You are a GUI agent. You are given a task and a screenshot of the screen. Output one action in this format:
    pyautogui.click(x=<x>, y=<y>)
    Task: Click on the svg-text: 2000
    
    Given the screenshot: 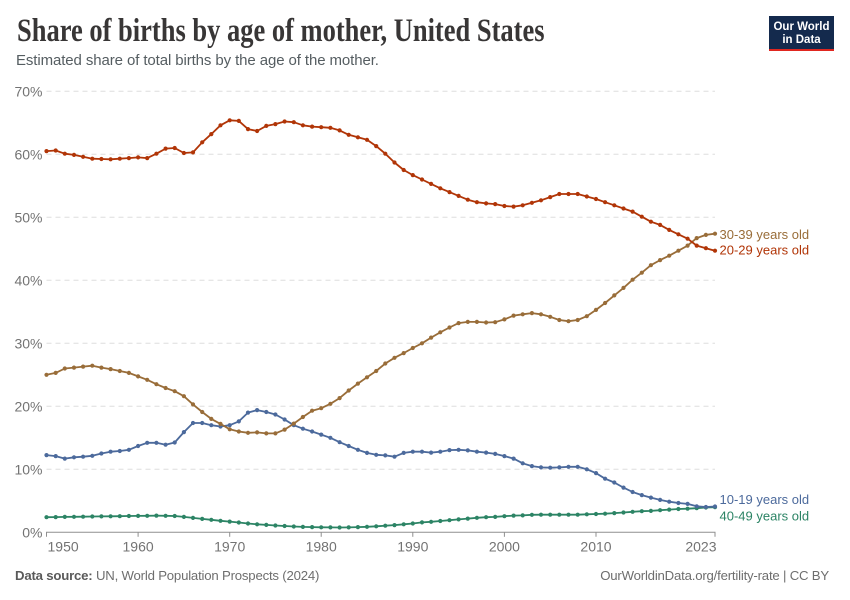 What is the action you would take?
    pyautogui.click(x=504, y=547)
    